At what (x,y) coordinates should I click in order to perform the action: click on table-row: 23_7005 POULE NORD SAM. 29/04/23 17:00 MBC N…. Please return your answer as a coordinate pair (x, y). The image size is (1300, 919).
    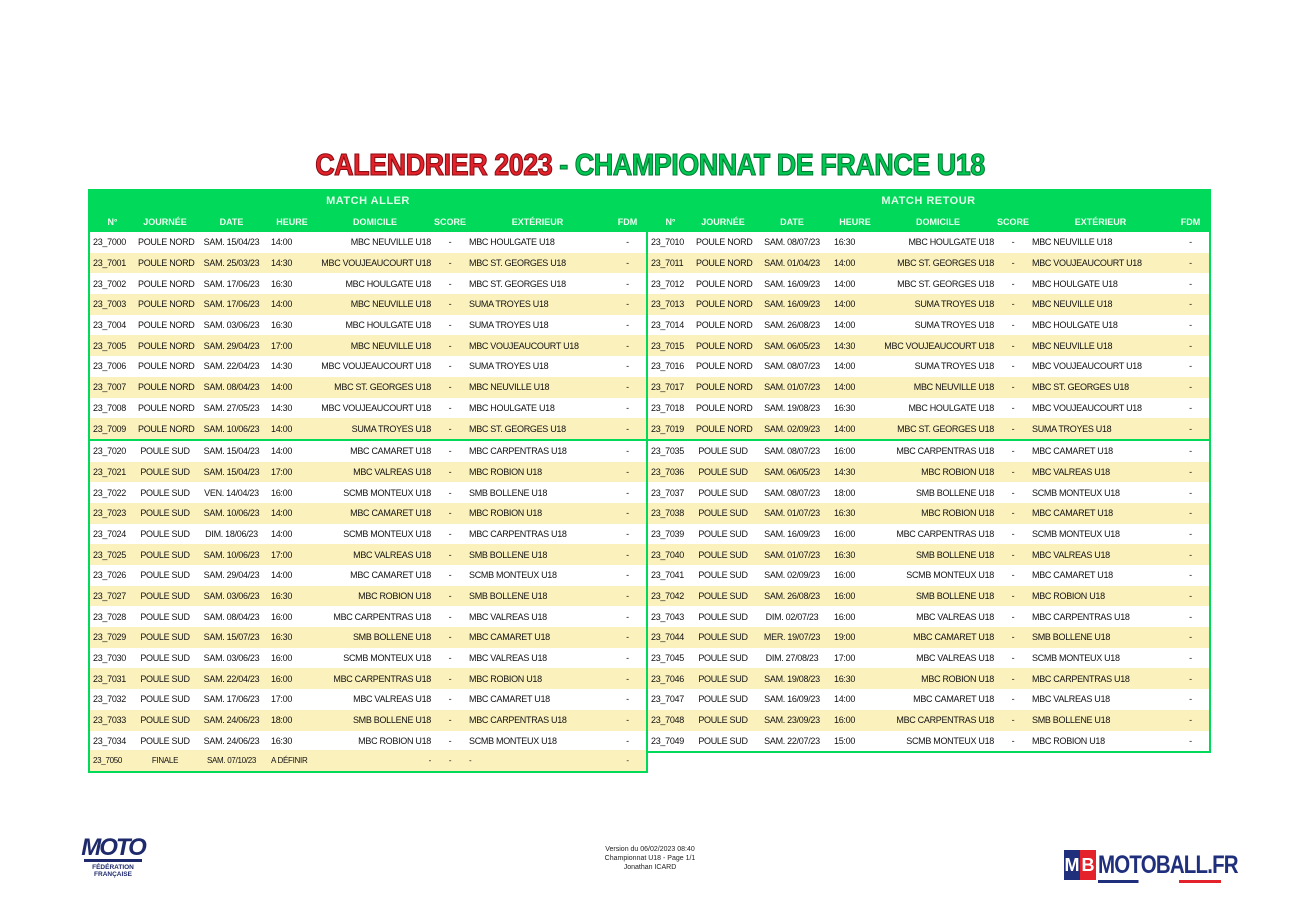
    Looking at the image, I should click on (368, 346).